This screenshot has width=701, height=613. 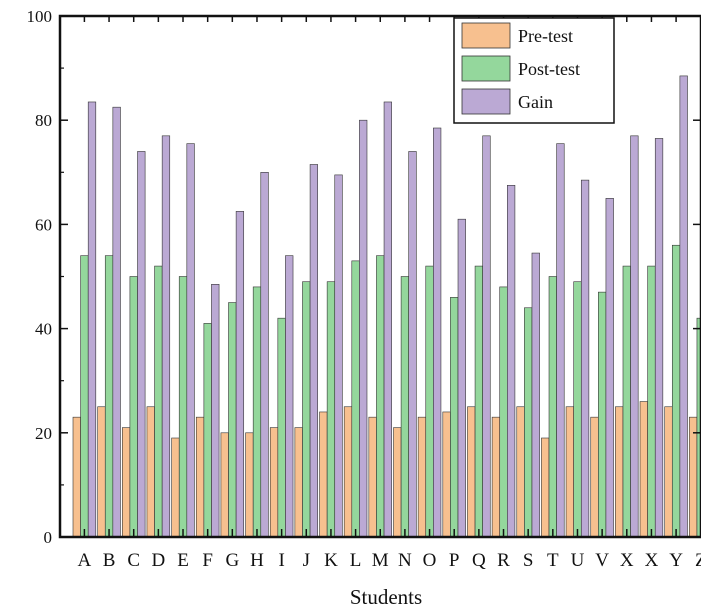 I want to click on legend-label: Gain, so click(x=535, y=102).